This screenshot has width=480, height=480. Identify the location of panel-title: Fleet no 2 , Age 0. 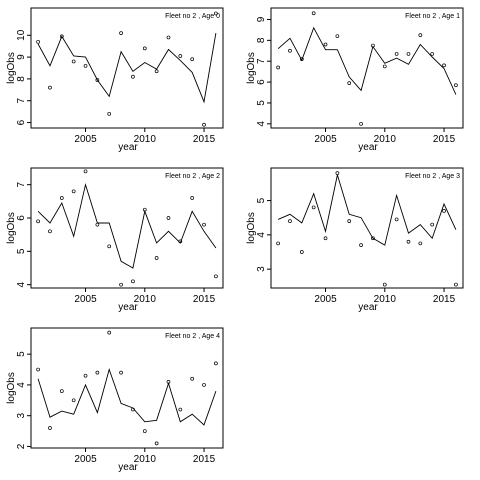
(192, 16).